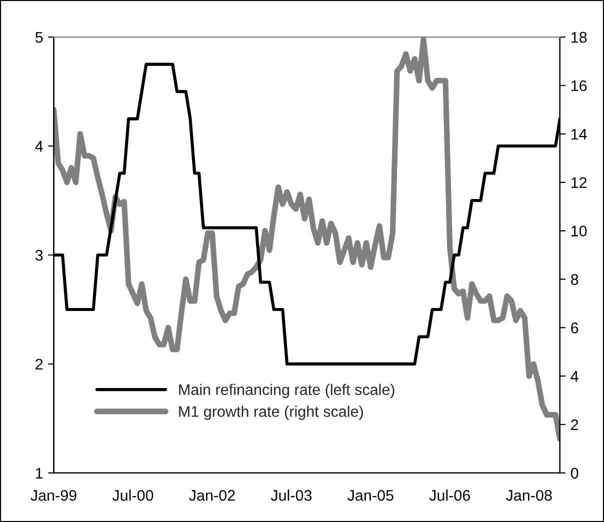 The height and width of the screenshot is (522, 604). Describe the element at coordinates (449, 495) in the screenshot. I see `x-tick-label: Jul-06` at that location.